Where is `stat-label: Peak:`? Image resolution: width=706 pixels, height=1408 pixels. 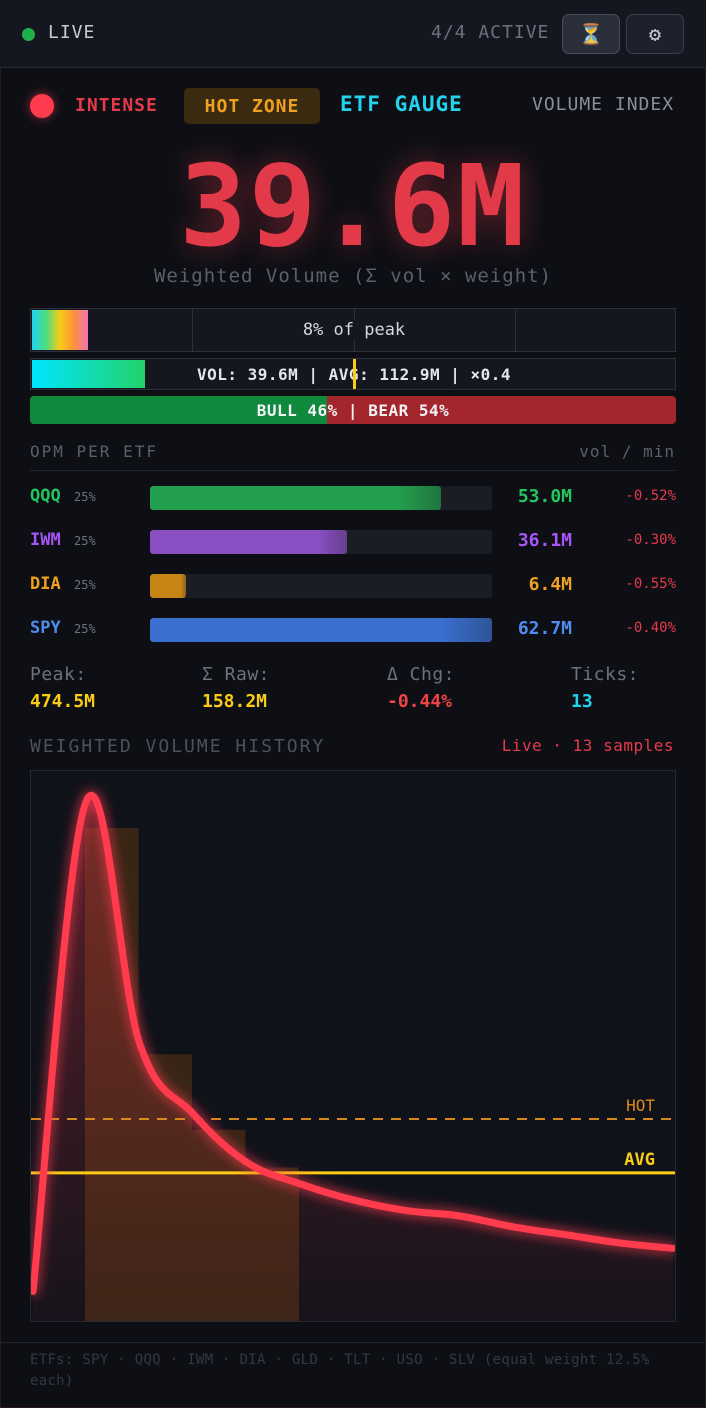 stat-label: Peak: is located at coordinates (58, 674).